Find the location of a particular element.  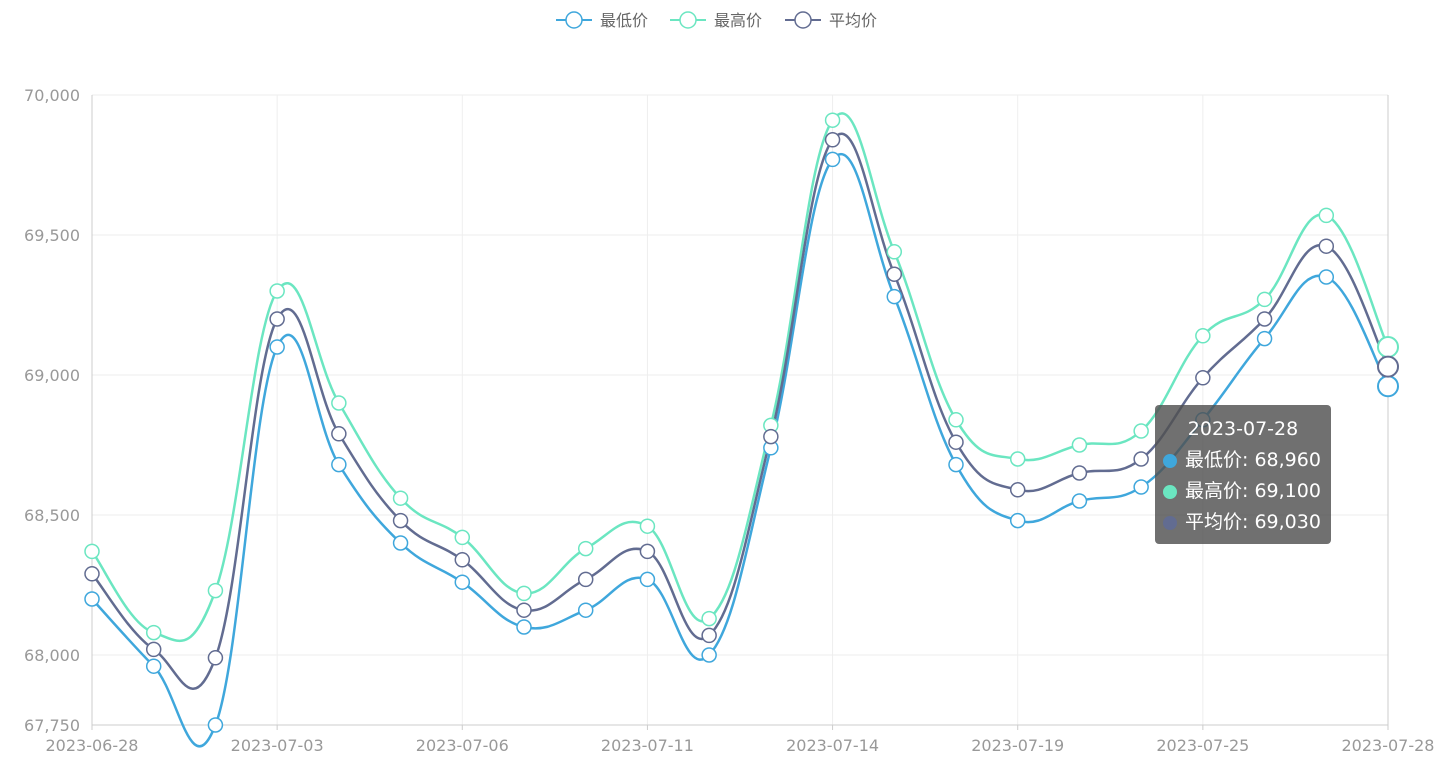

y-tick-label: 67,750 is located at coordinates (52, 725).